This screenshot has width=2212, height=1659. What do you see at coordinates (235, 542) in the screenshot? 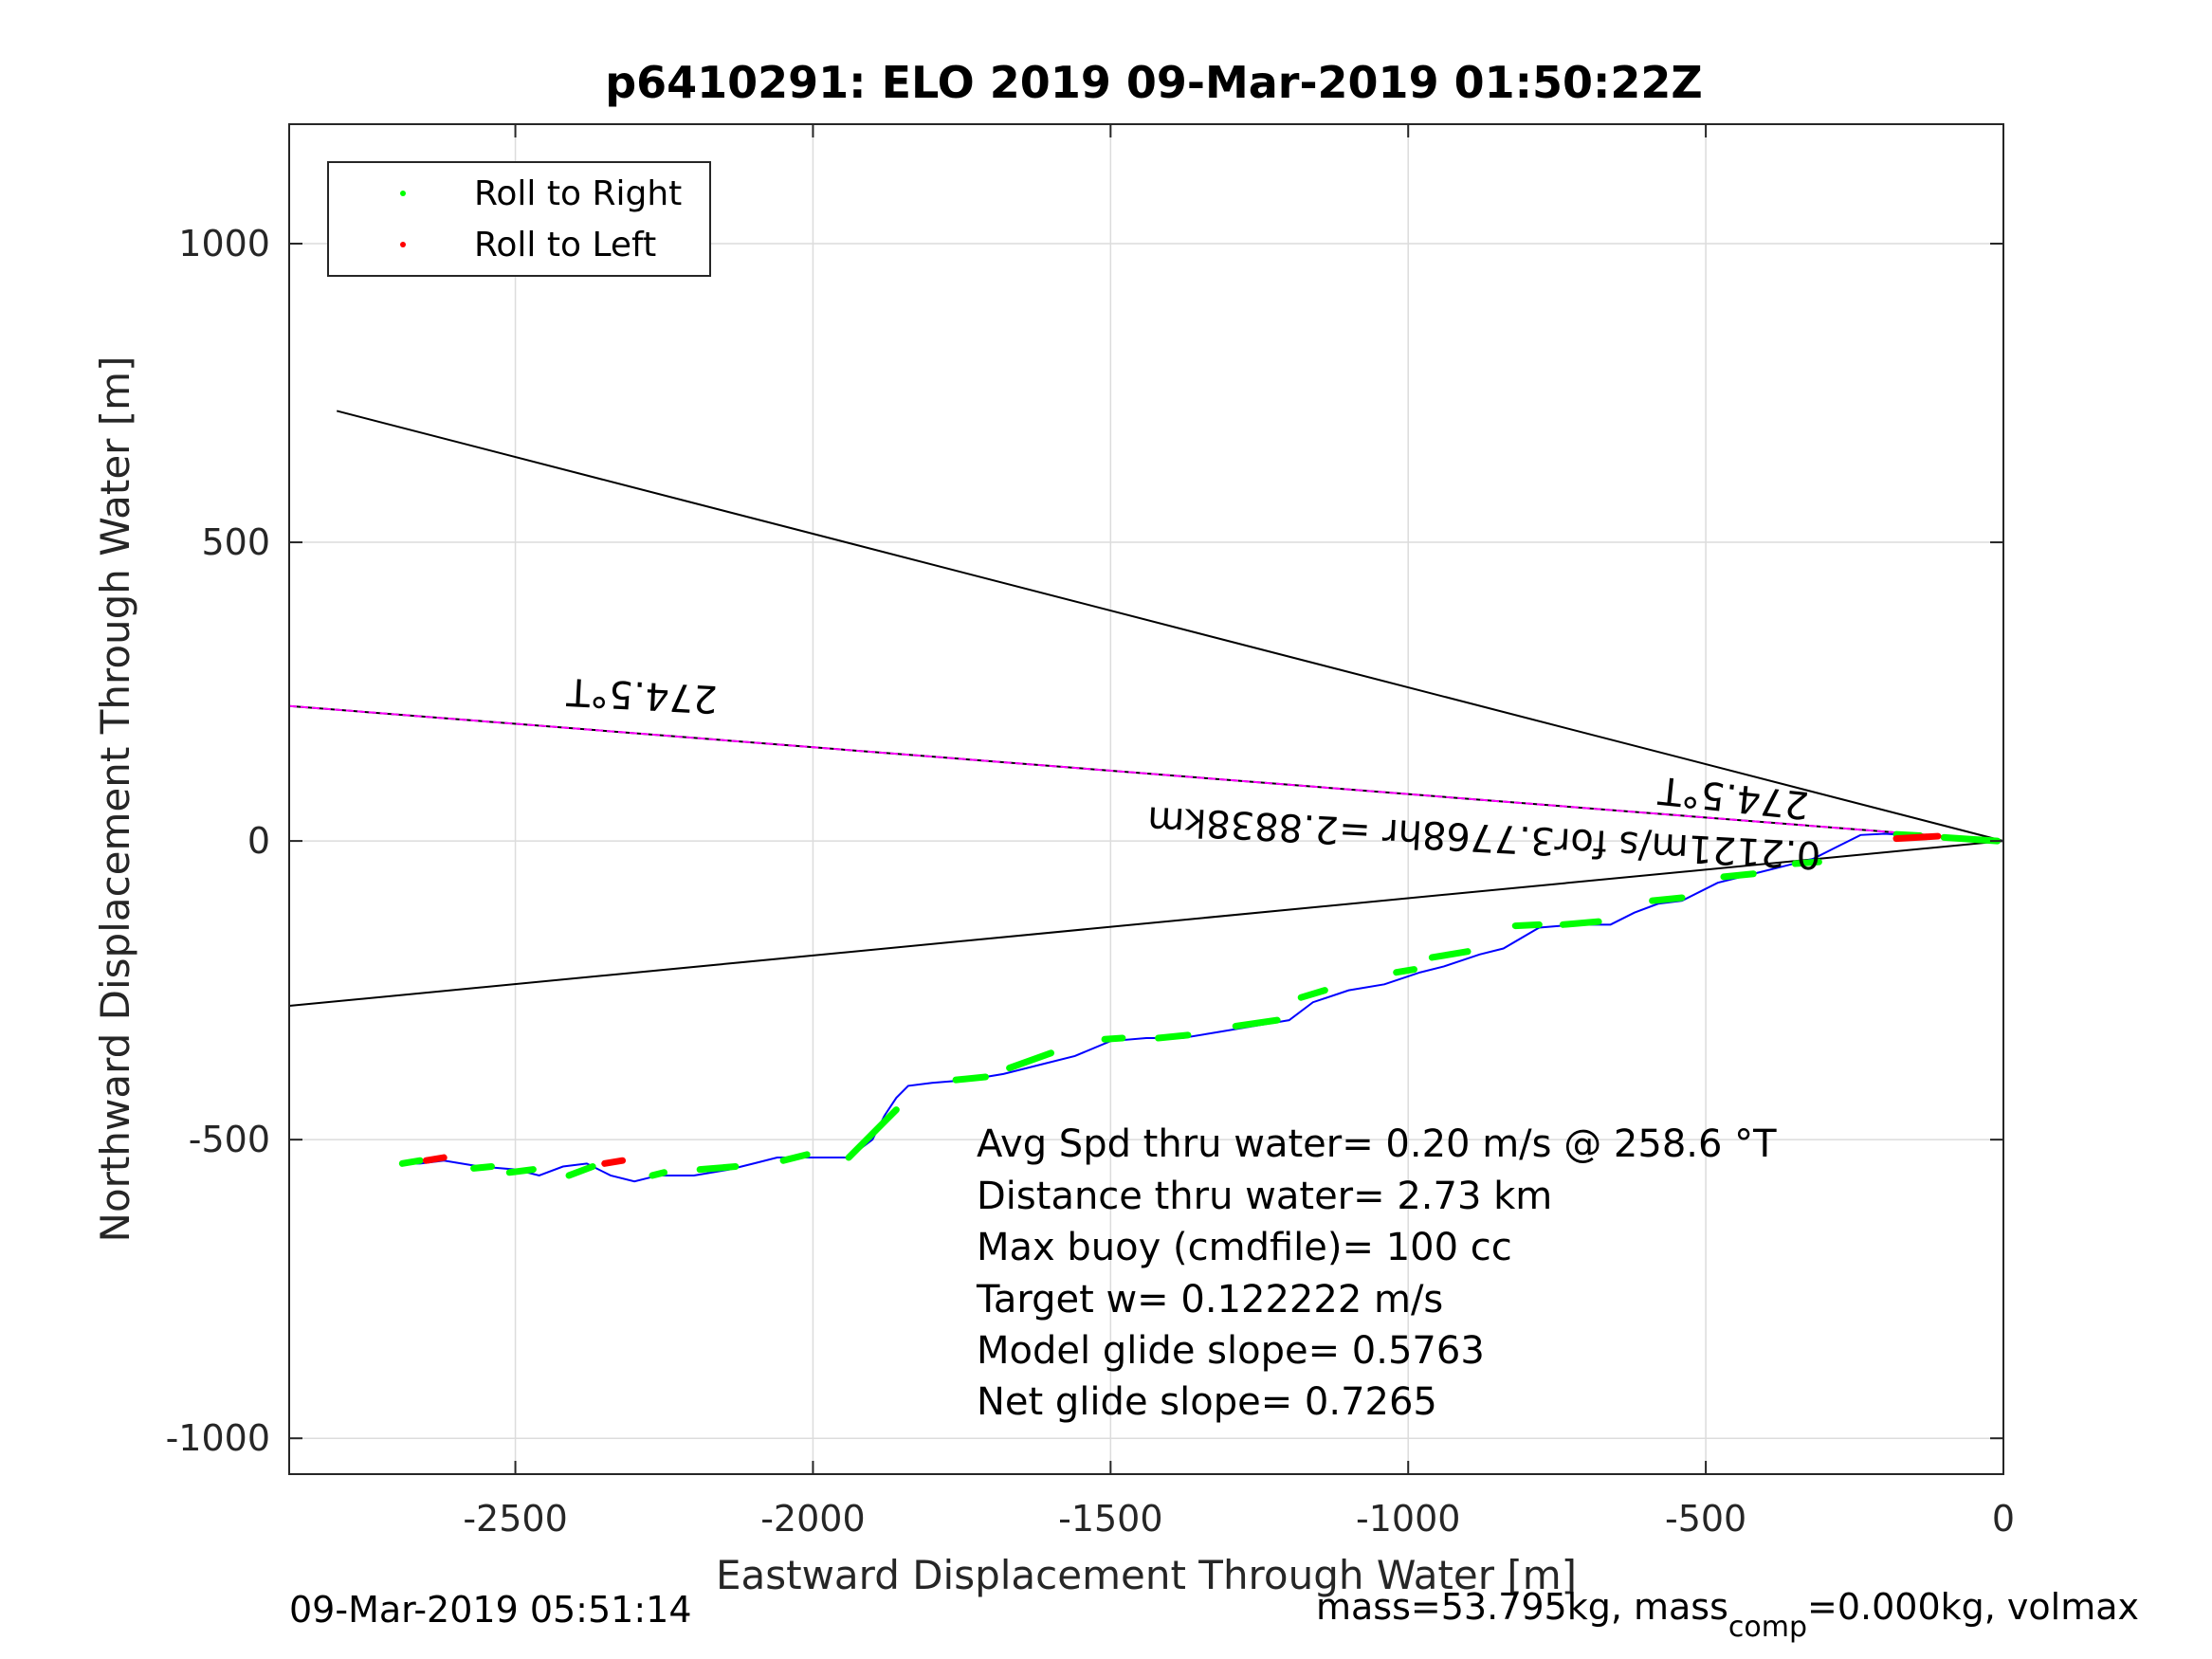
I see `y-tick-label: 500` at bounding box center [235, 542].